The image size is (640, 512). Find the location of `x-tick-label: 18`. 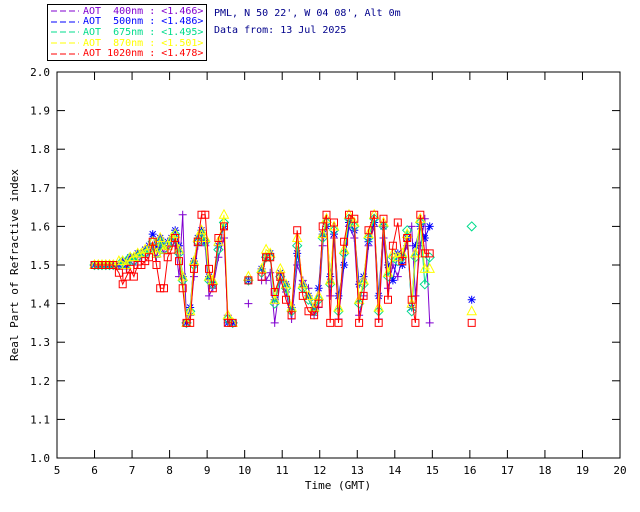

x-tick-label: 18 is located at coordinates (544, 470).